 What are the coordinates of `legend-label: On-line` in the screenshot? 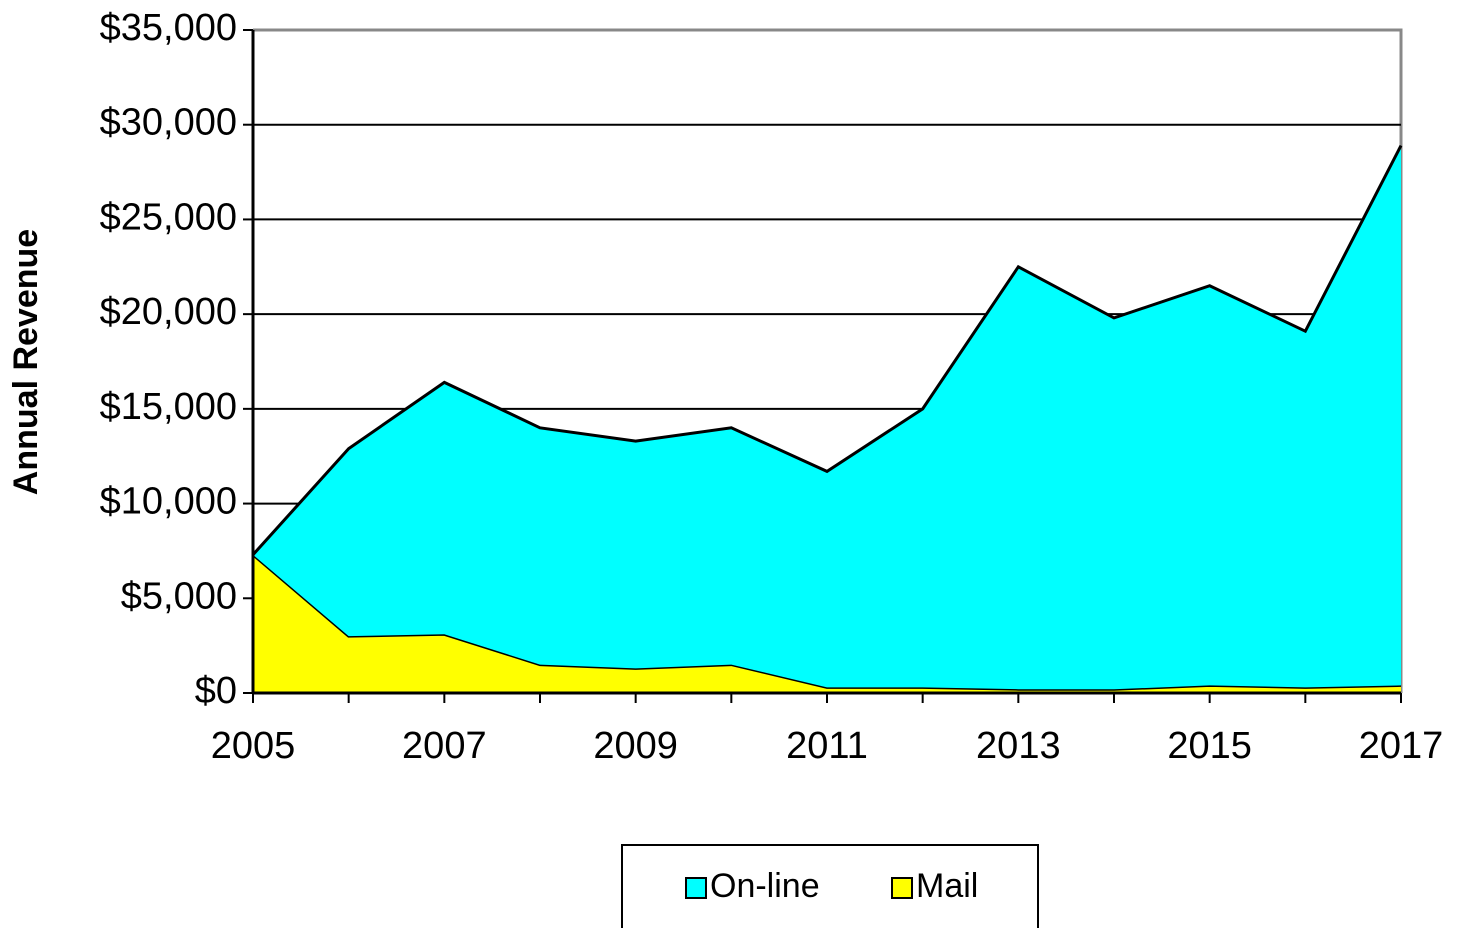 It's located at (765, 886).